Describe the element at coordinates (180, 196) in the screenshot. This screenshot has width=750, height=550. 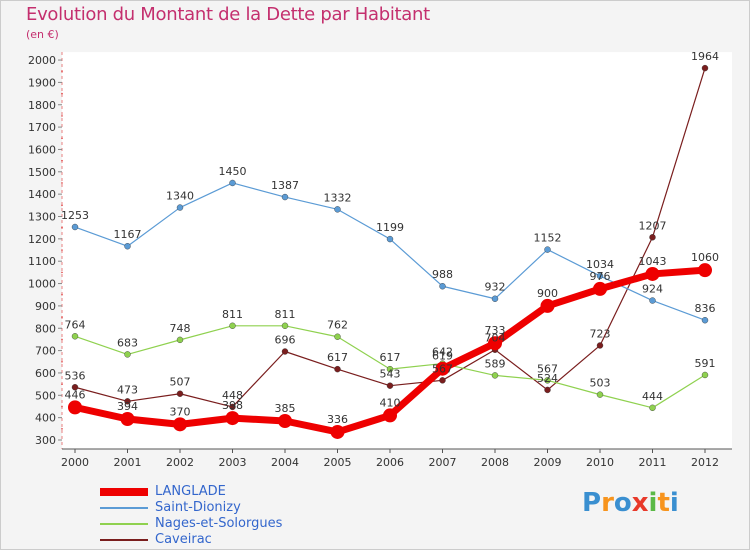
I see `data-label-saint-dionizy: 1340` at that location.